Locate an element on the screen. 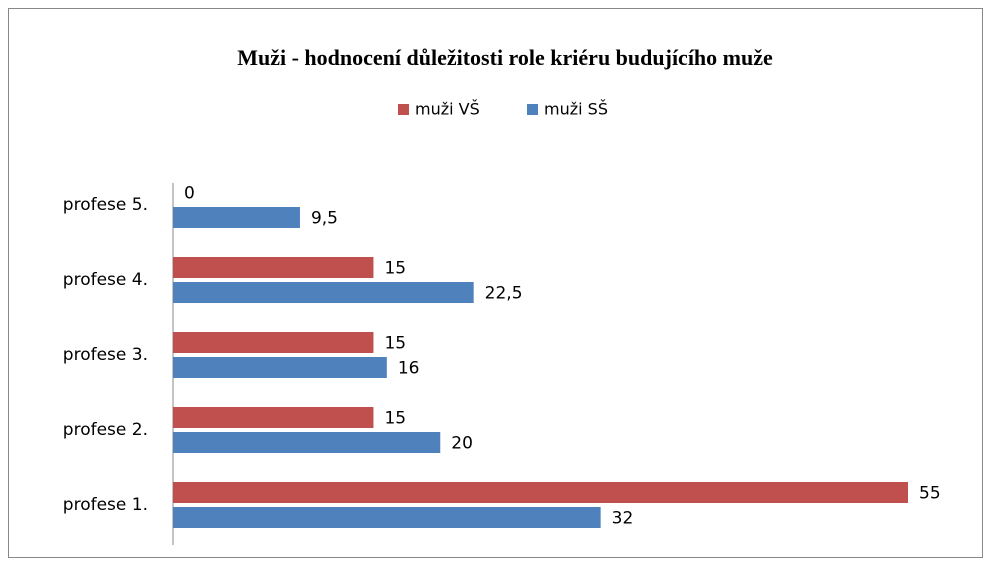  data-label: 16 is located at coordinates (409, 369).